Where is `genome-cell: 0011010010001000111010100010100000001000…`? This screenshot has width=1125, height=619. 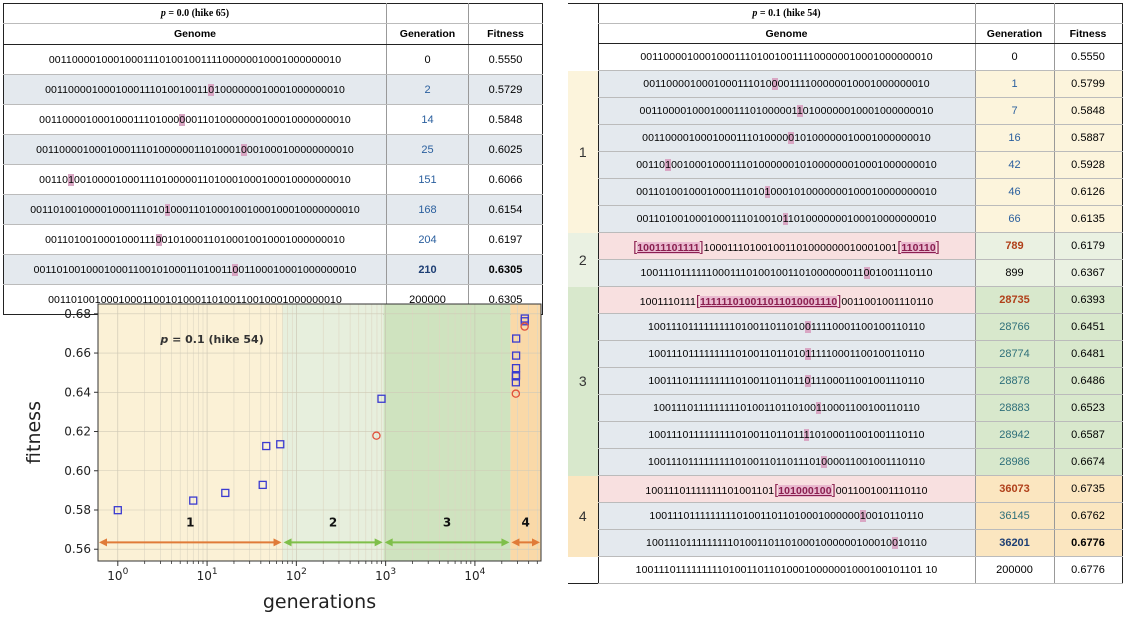 genome-cell: 0011010010001000111010100010100000001000… is located at coordinates (786, 192).